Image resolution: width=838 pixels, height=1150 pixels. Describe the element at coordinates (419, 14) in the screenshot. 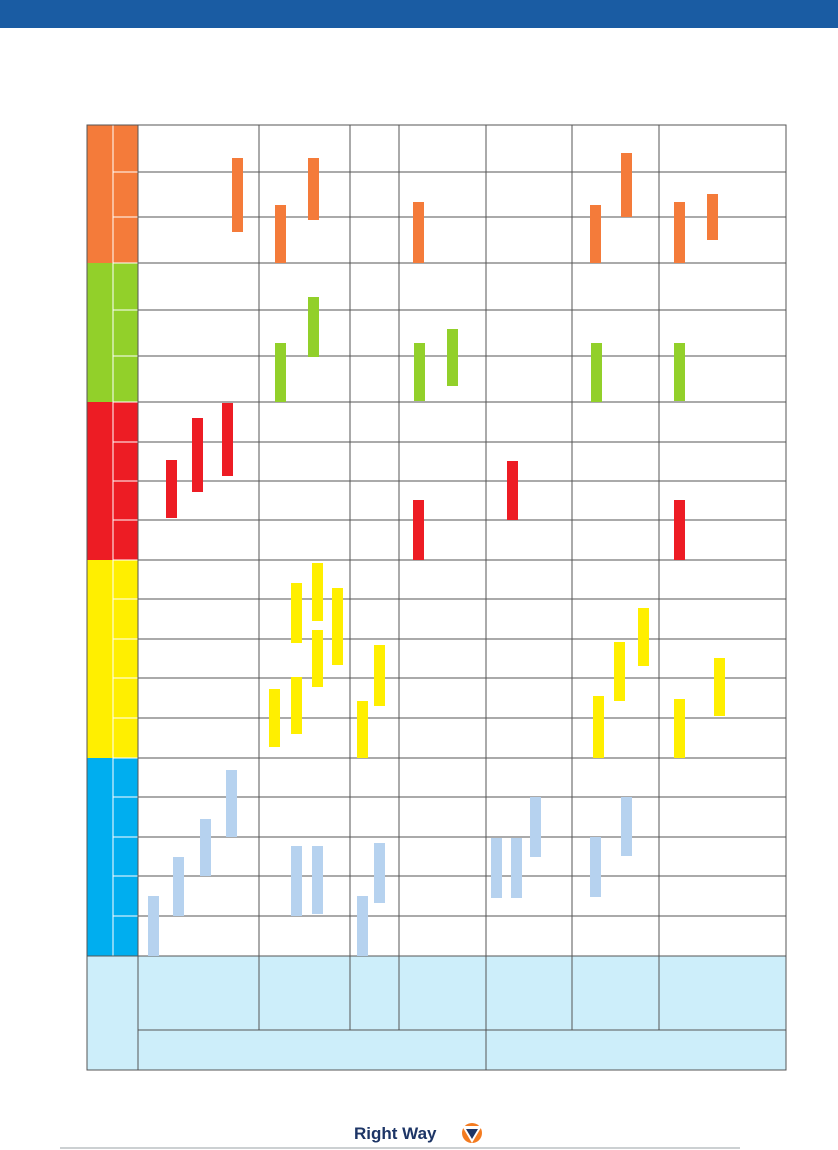

I see `header-band` at that location.